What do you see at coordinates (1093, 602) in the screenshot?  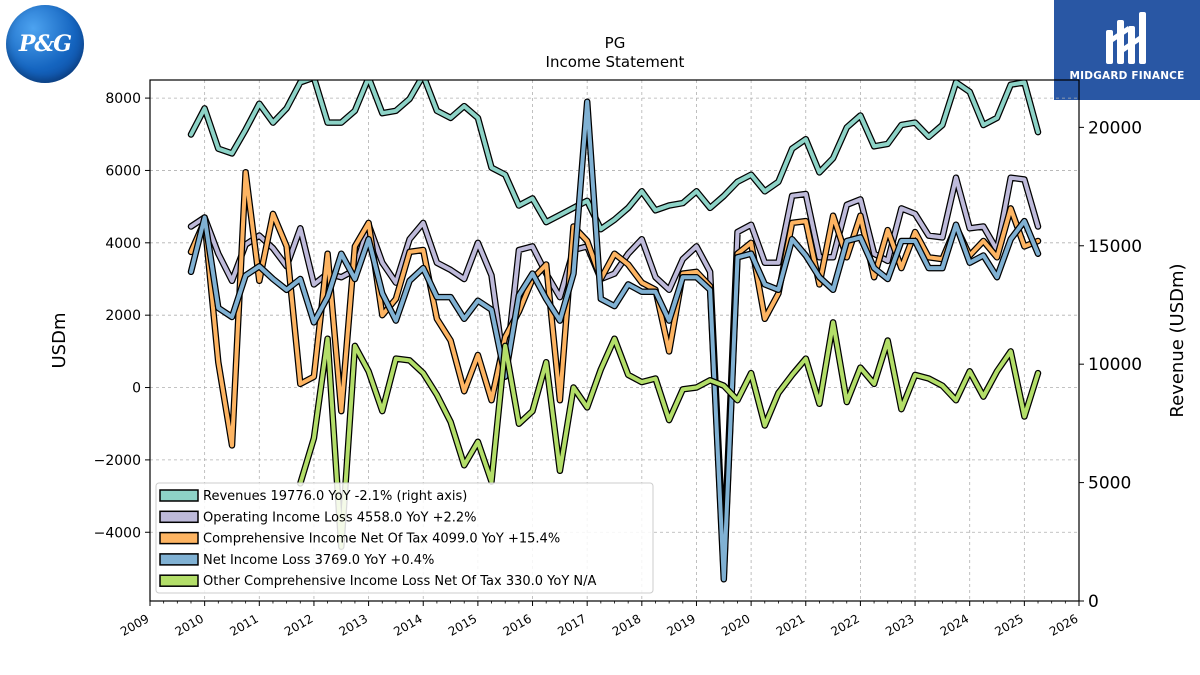 I see `y-right-tick-label: 0` at bounding box center [1093, 602].